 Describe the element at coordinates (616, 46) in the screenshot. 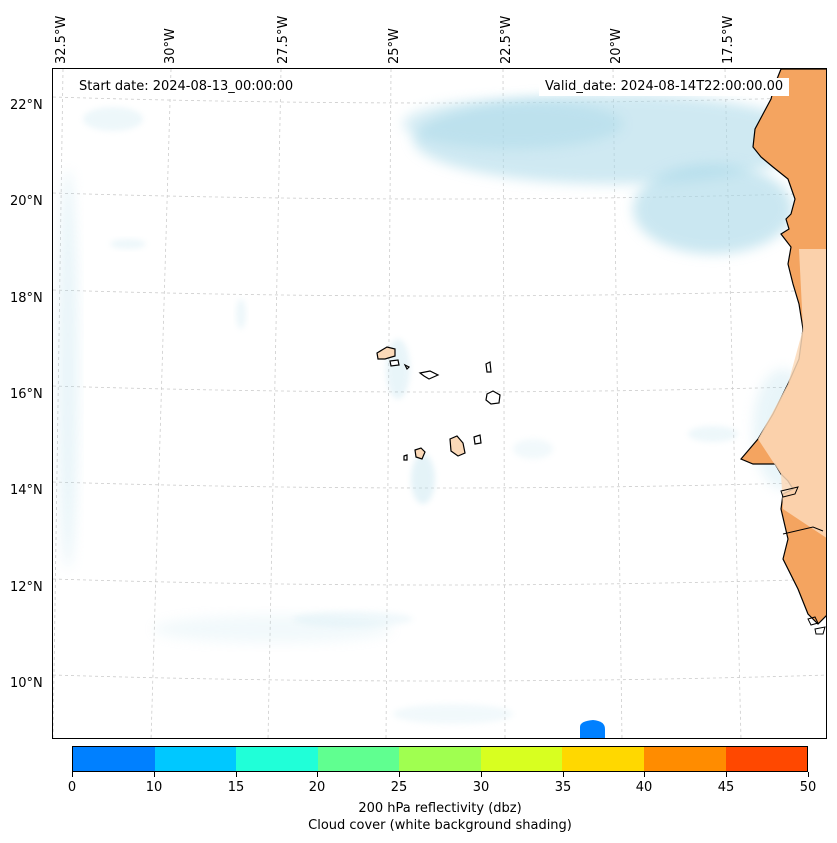

I see `lon-label-20w: 20°W` at that location.